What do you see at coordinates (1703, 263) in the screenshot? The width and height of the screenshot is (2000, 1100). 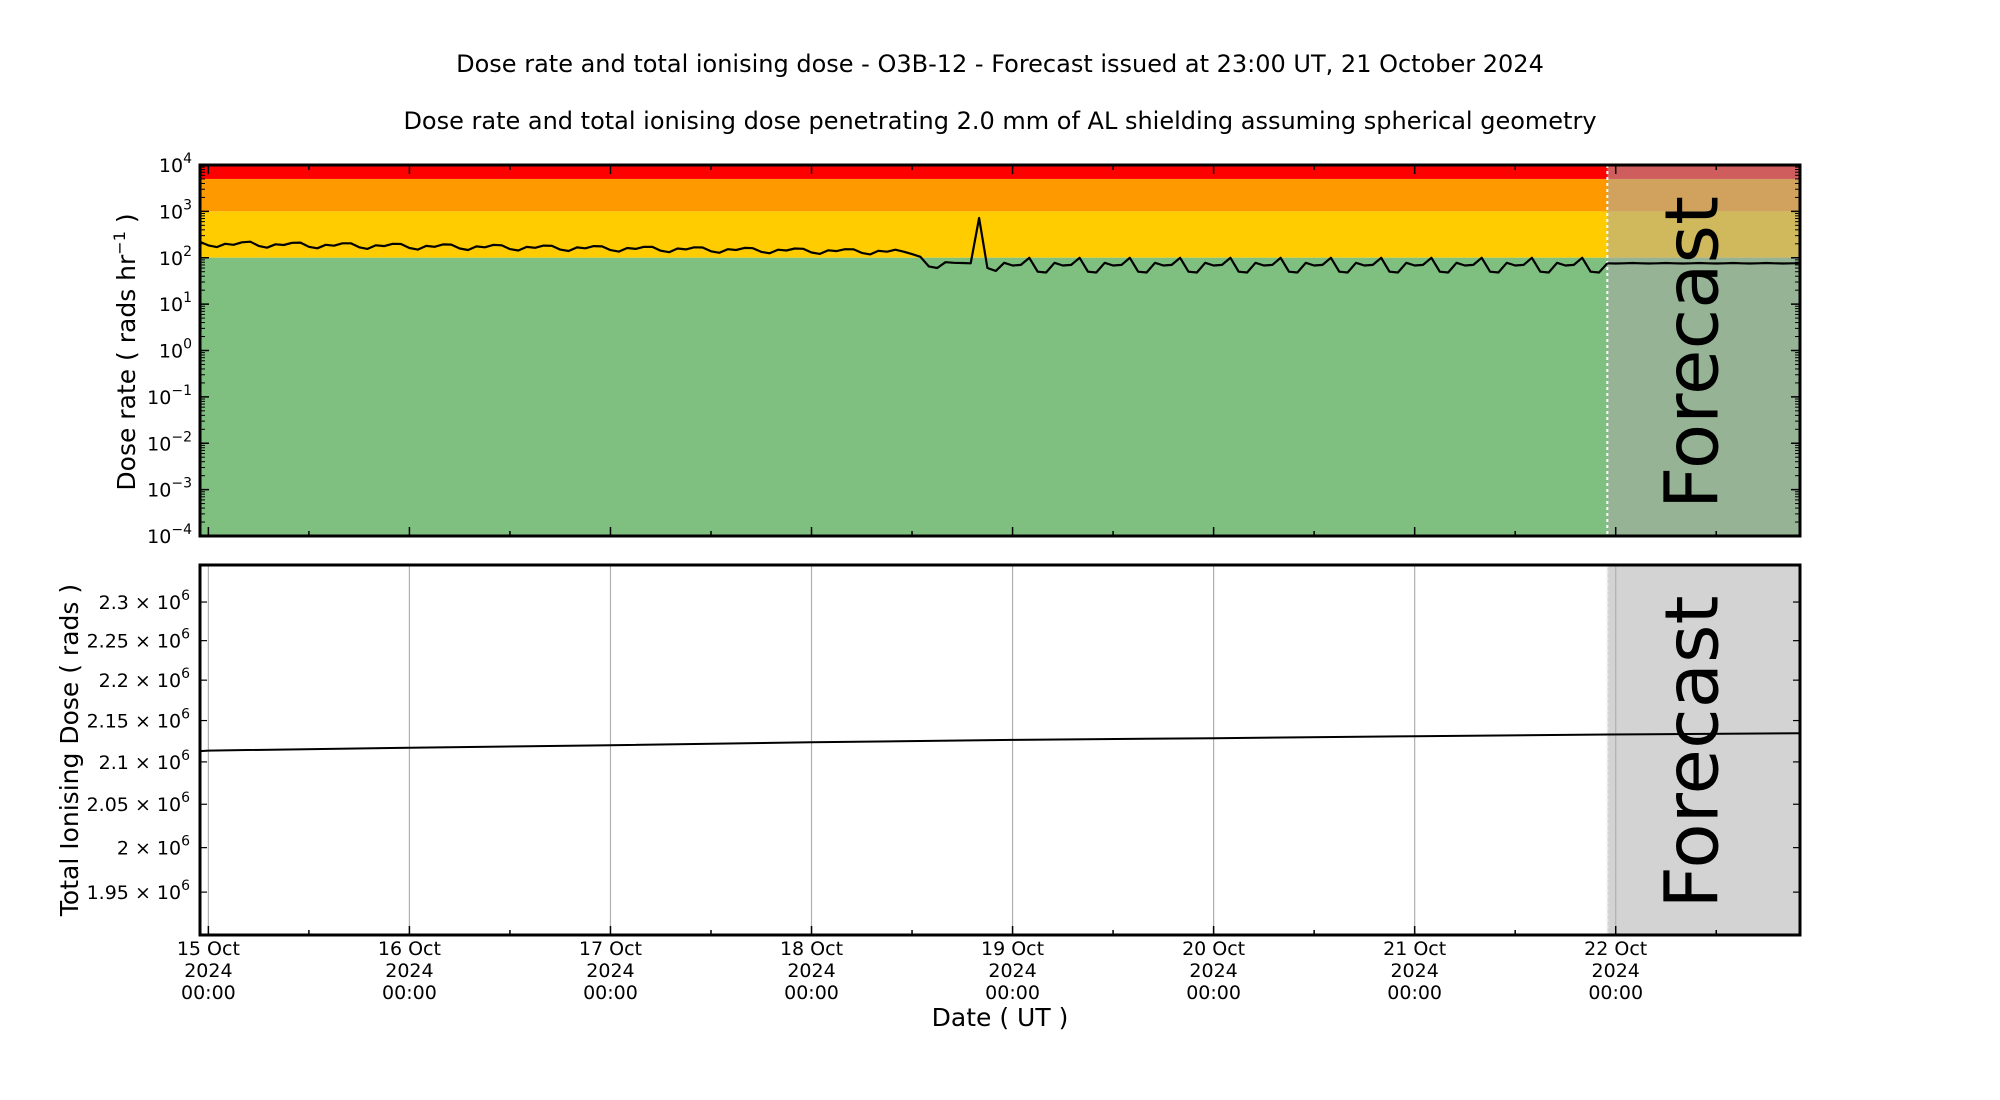 I see `dose-rate-line-forecast` at bounding box center [1703, 263].